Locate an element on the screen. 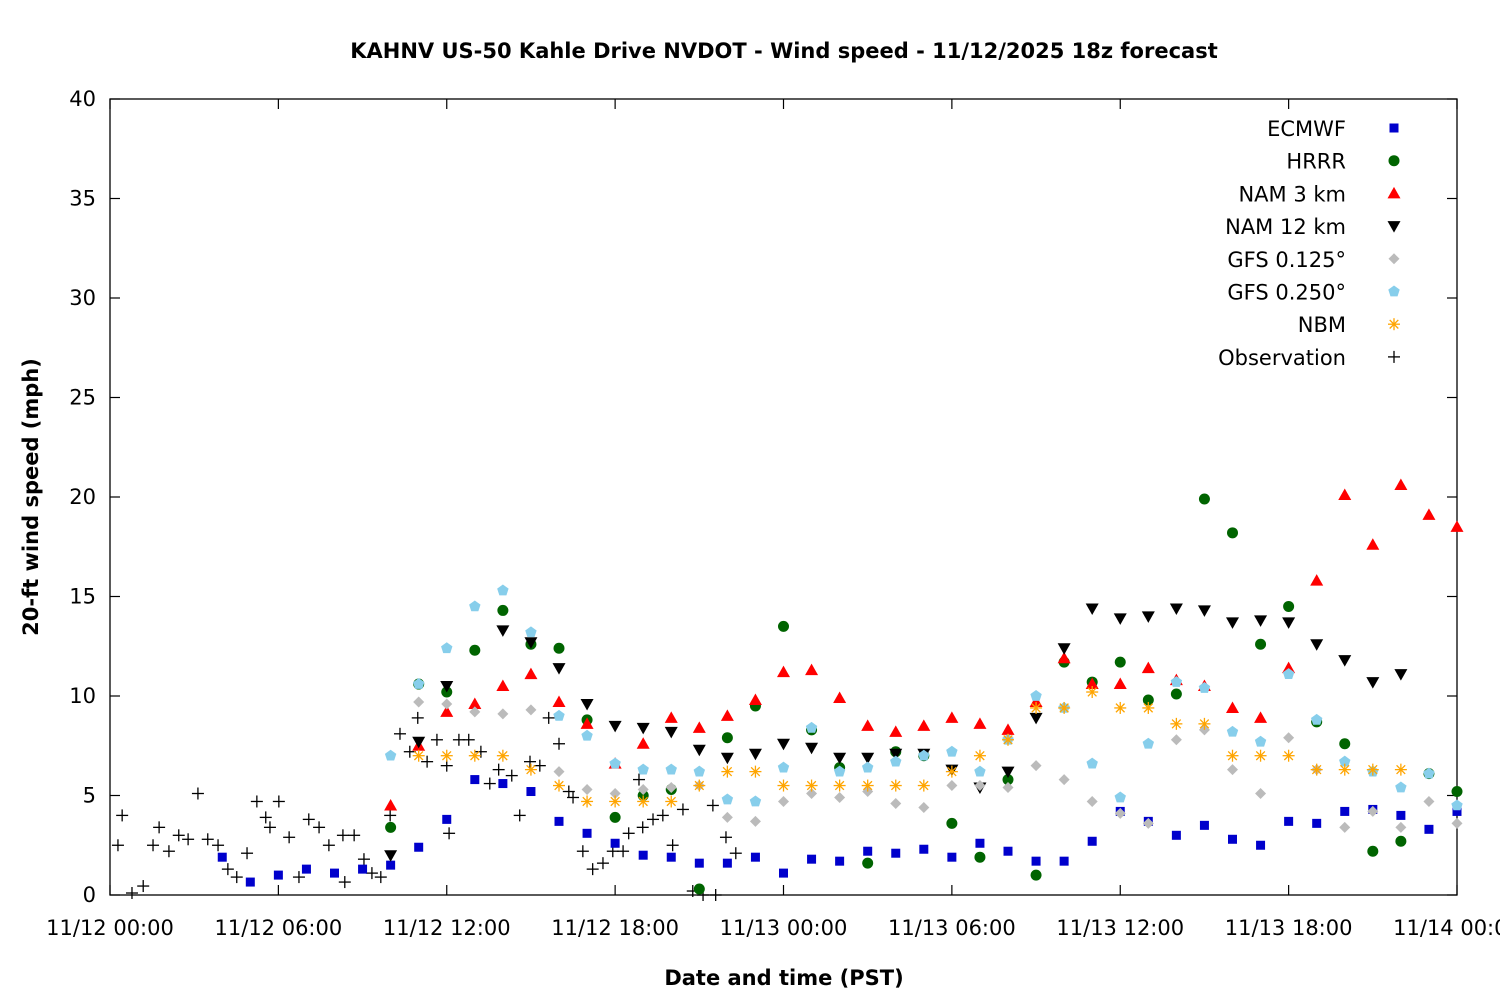 The width and height of the screenshot is (1500, 1004). y-axis-label: 20-ft wind speed (mph) is located at coordinates (31, 497).